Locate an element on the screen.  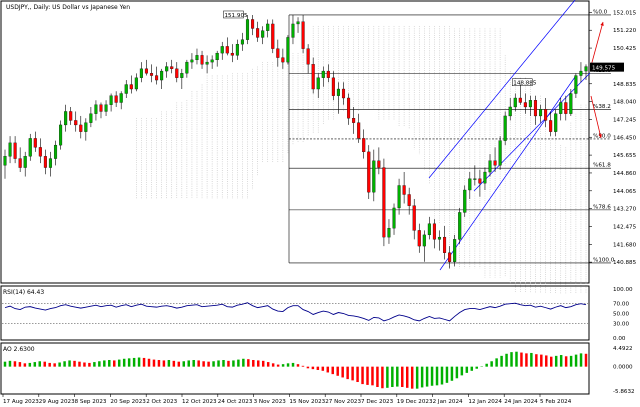
last-price-box is located at coordinates (607, 67).